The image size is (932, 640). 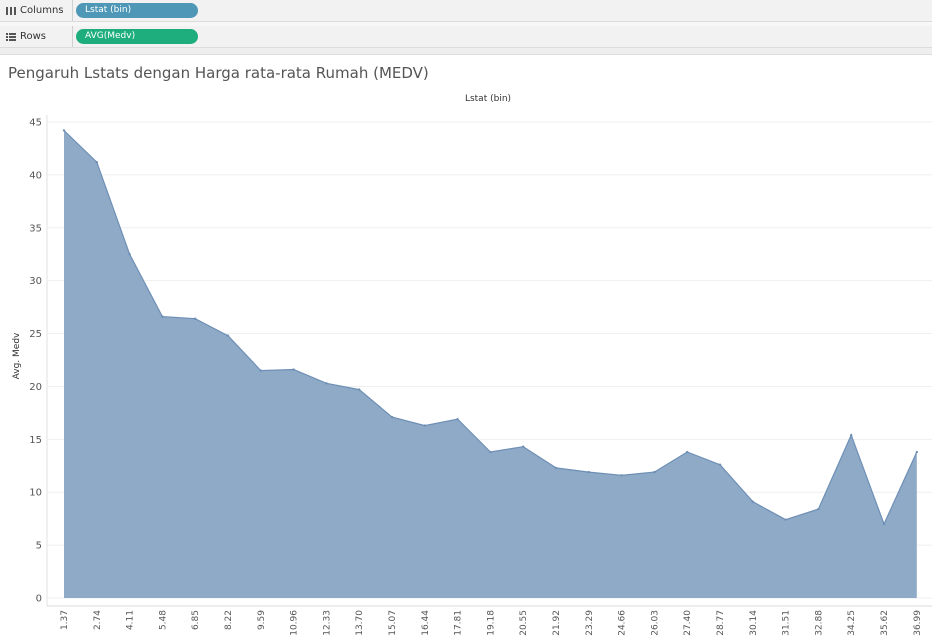 What do you see at coordinates (459, 623) in the screenshot?
I see `x-tick-label: 17.81` at bounding box center [459, 623].